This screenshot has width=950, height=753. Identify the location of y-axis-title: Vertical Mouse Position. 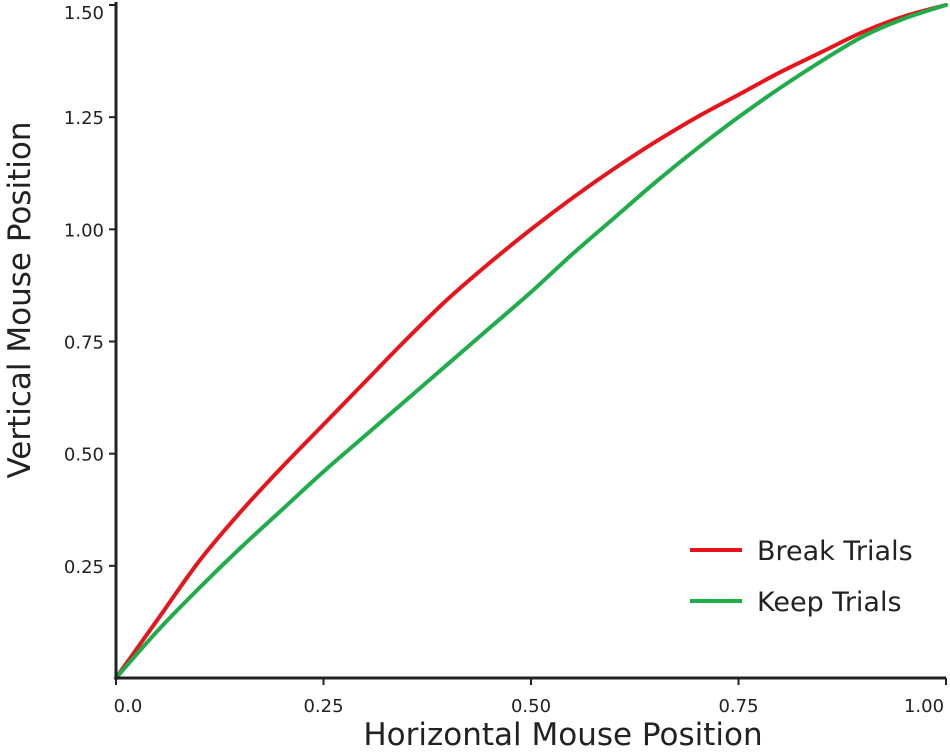
(20, 299).